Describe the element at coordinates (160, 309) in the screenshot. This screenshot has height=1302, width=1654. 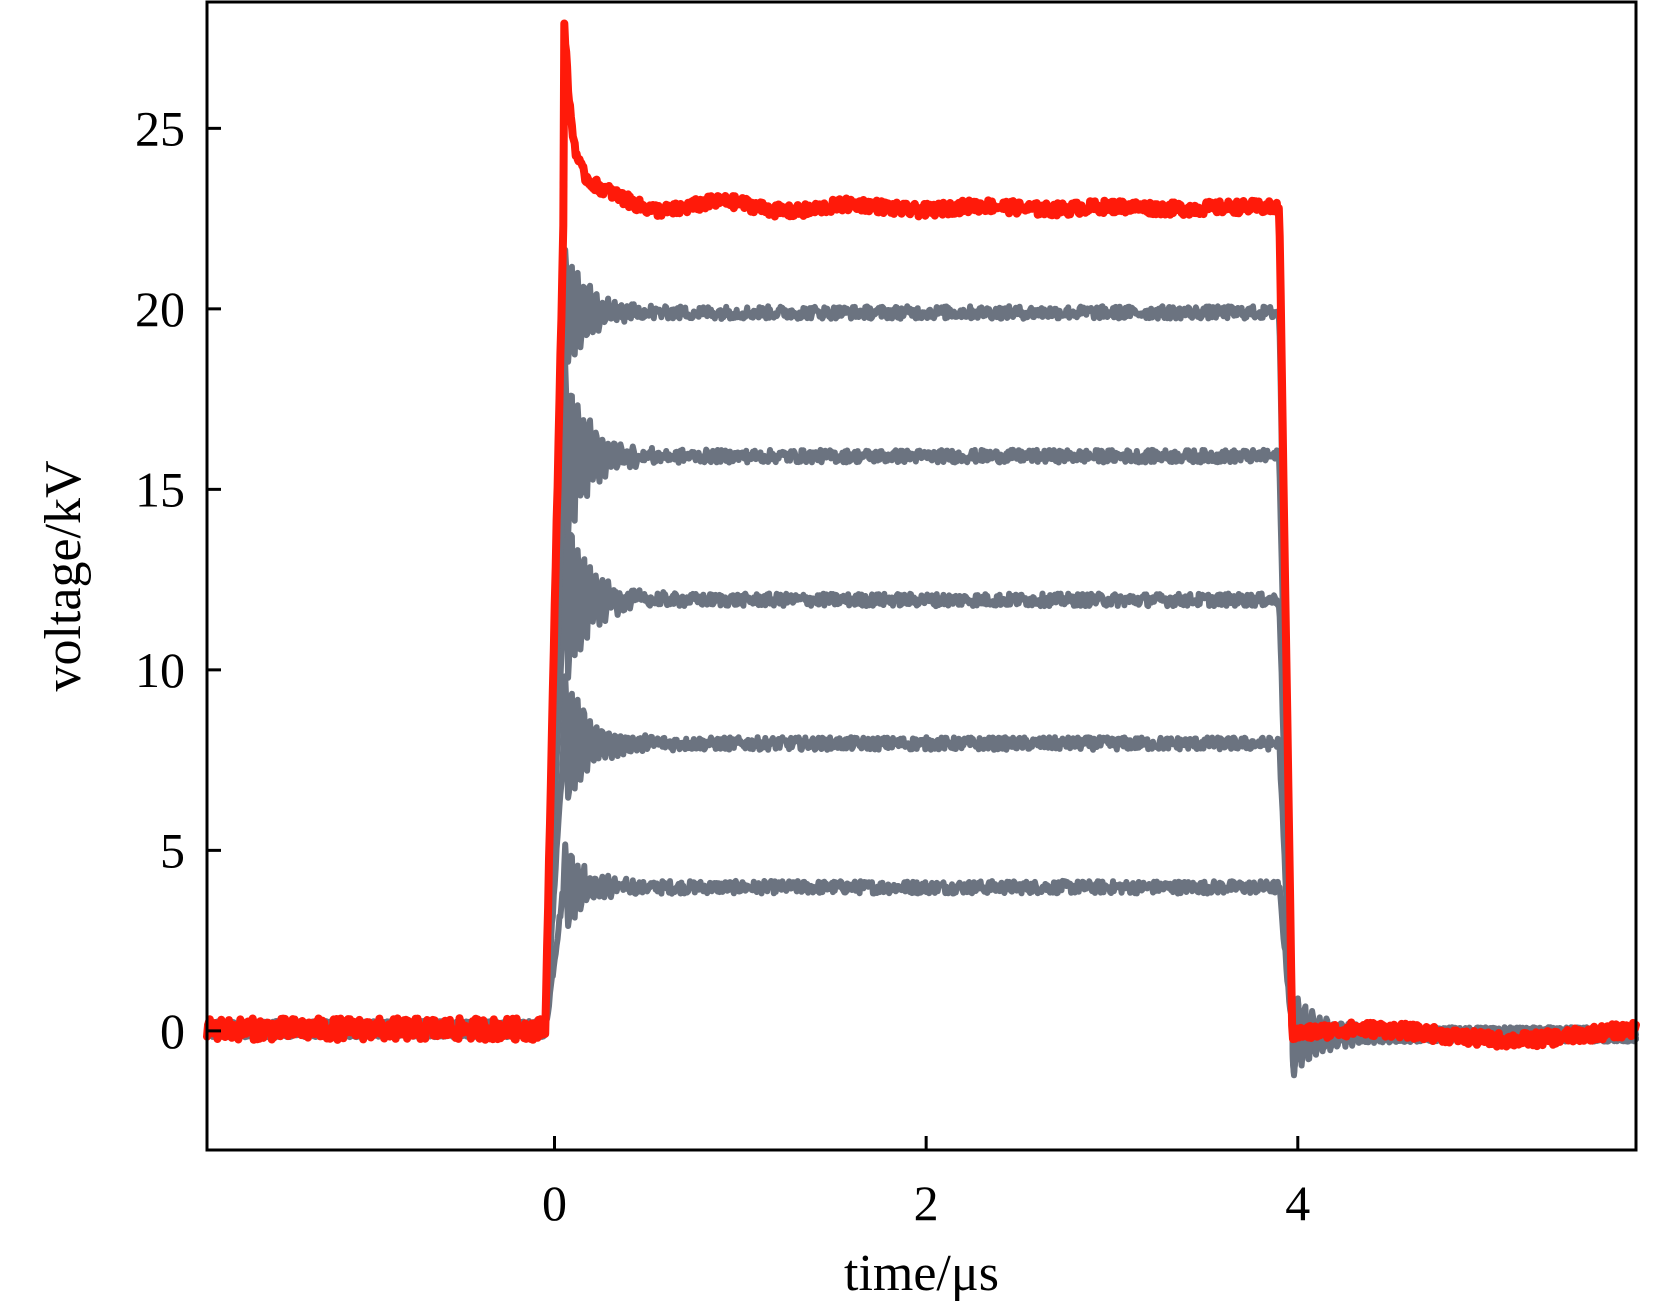
I see `y-tick-label: 20` at that location.